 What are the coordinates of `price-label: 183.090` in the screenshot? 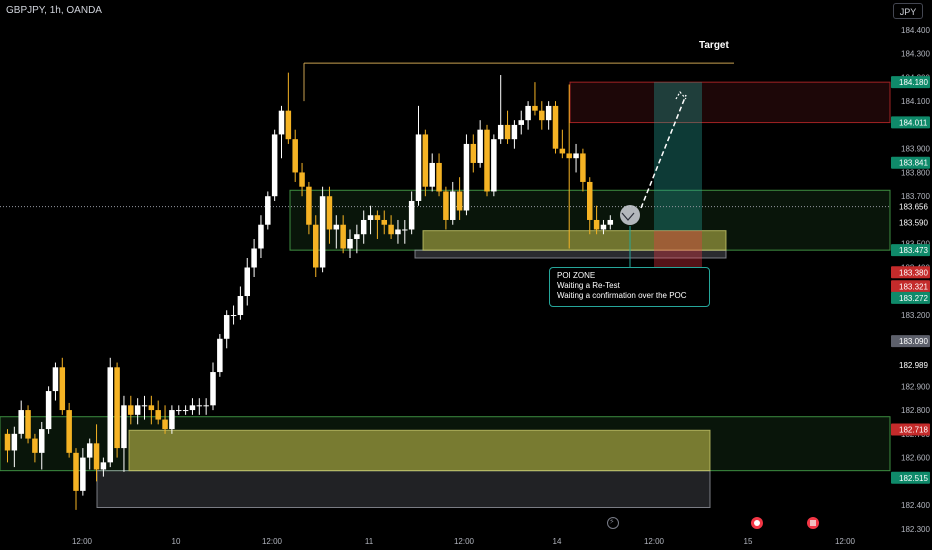 It's located at (913, 341).